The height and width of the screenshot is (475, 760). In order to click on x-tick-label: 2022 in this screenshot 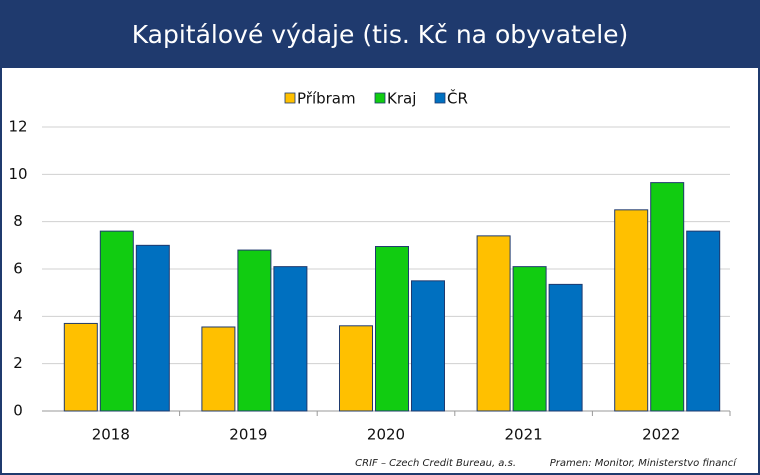, I will do `click(661, 435)`.